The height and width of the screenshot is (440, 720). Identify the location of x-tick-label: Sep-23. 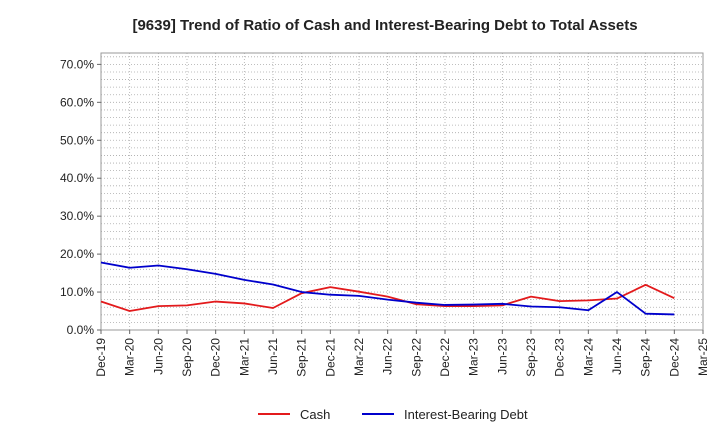
(531, 357).